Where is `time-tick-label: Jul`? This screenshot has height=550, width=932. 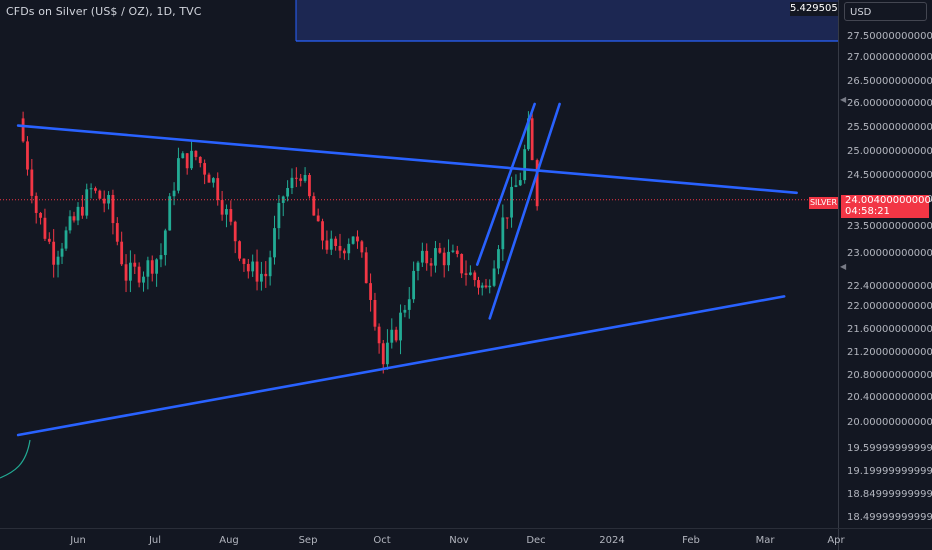 time-tick-label: Jul is located at coordinates (155, 540).